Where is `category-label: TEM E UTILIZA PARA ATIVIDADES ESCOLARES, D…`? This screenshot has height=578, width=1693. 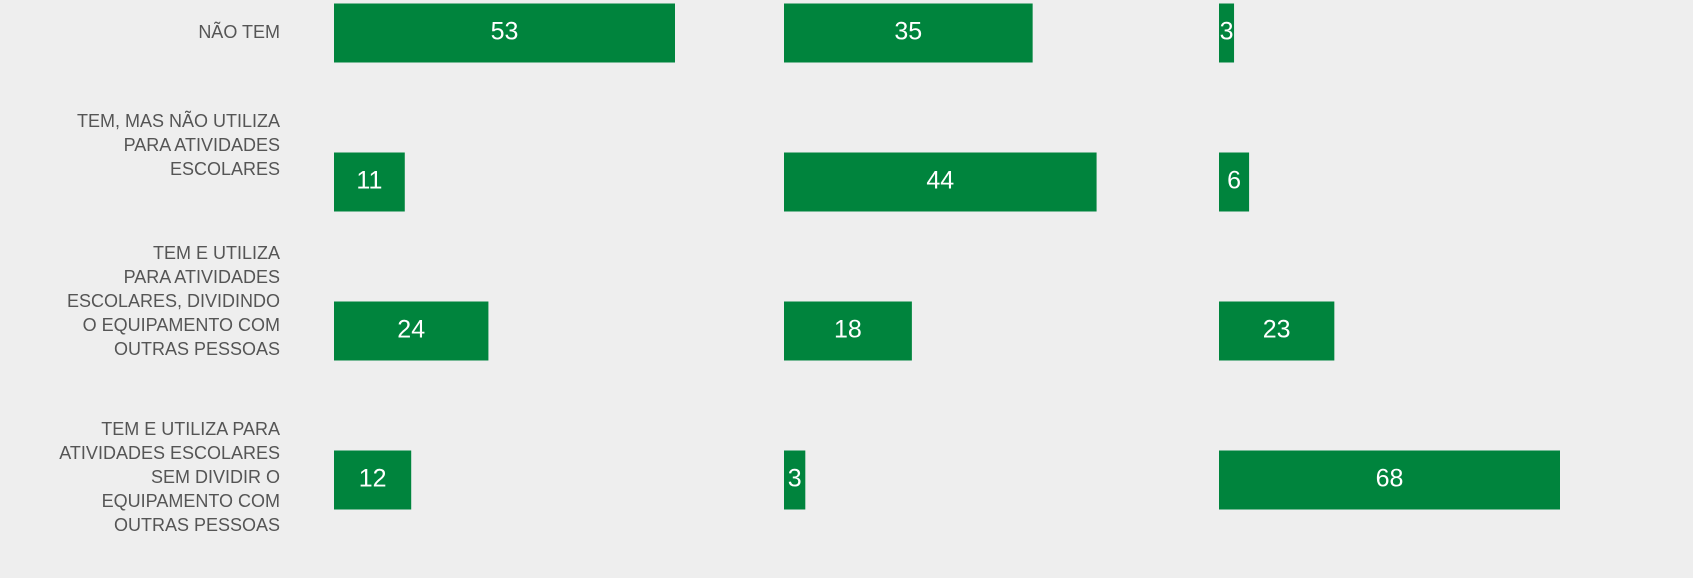 category-label: TEM E UTILIZA PARA ATIVIDADES ESCOLARES, D… is located at coordinates (173, 301).